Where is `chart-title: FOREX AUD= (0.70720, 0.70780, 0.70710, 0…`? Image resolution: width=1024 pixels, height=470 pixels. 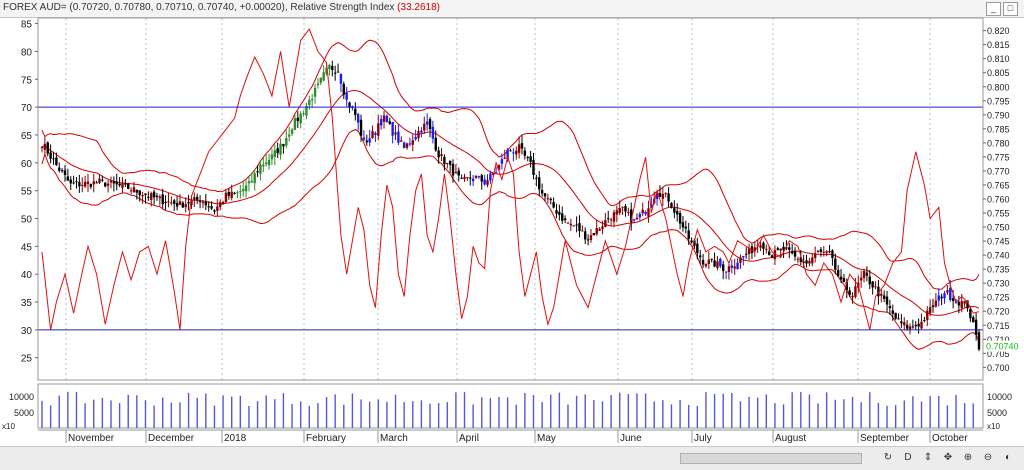
chart-title: FOREX AUD= (0.70720, 0.70780, 0.70710, 0… is located at coordinates (221, 7).